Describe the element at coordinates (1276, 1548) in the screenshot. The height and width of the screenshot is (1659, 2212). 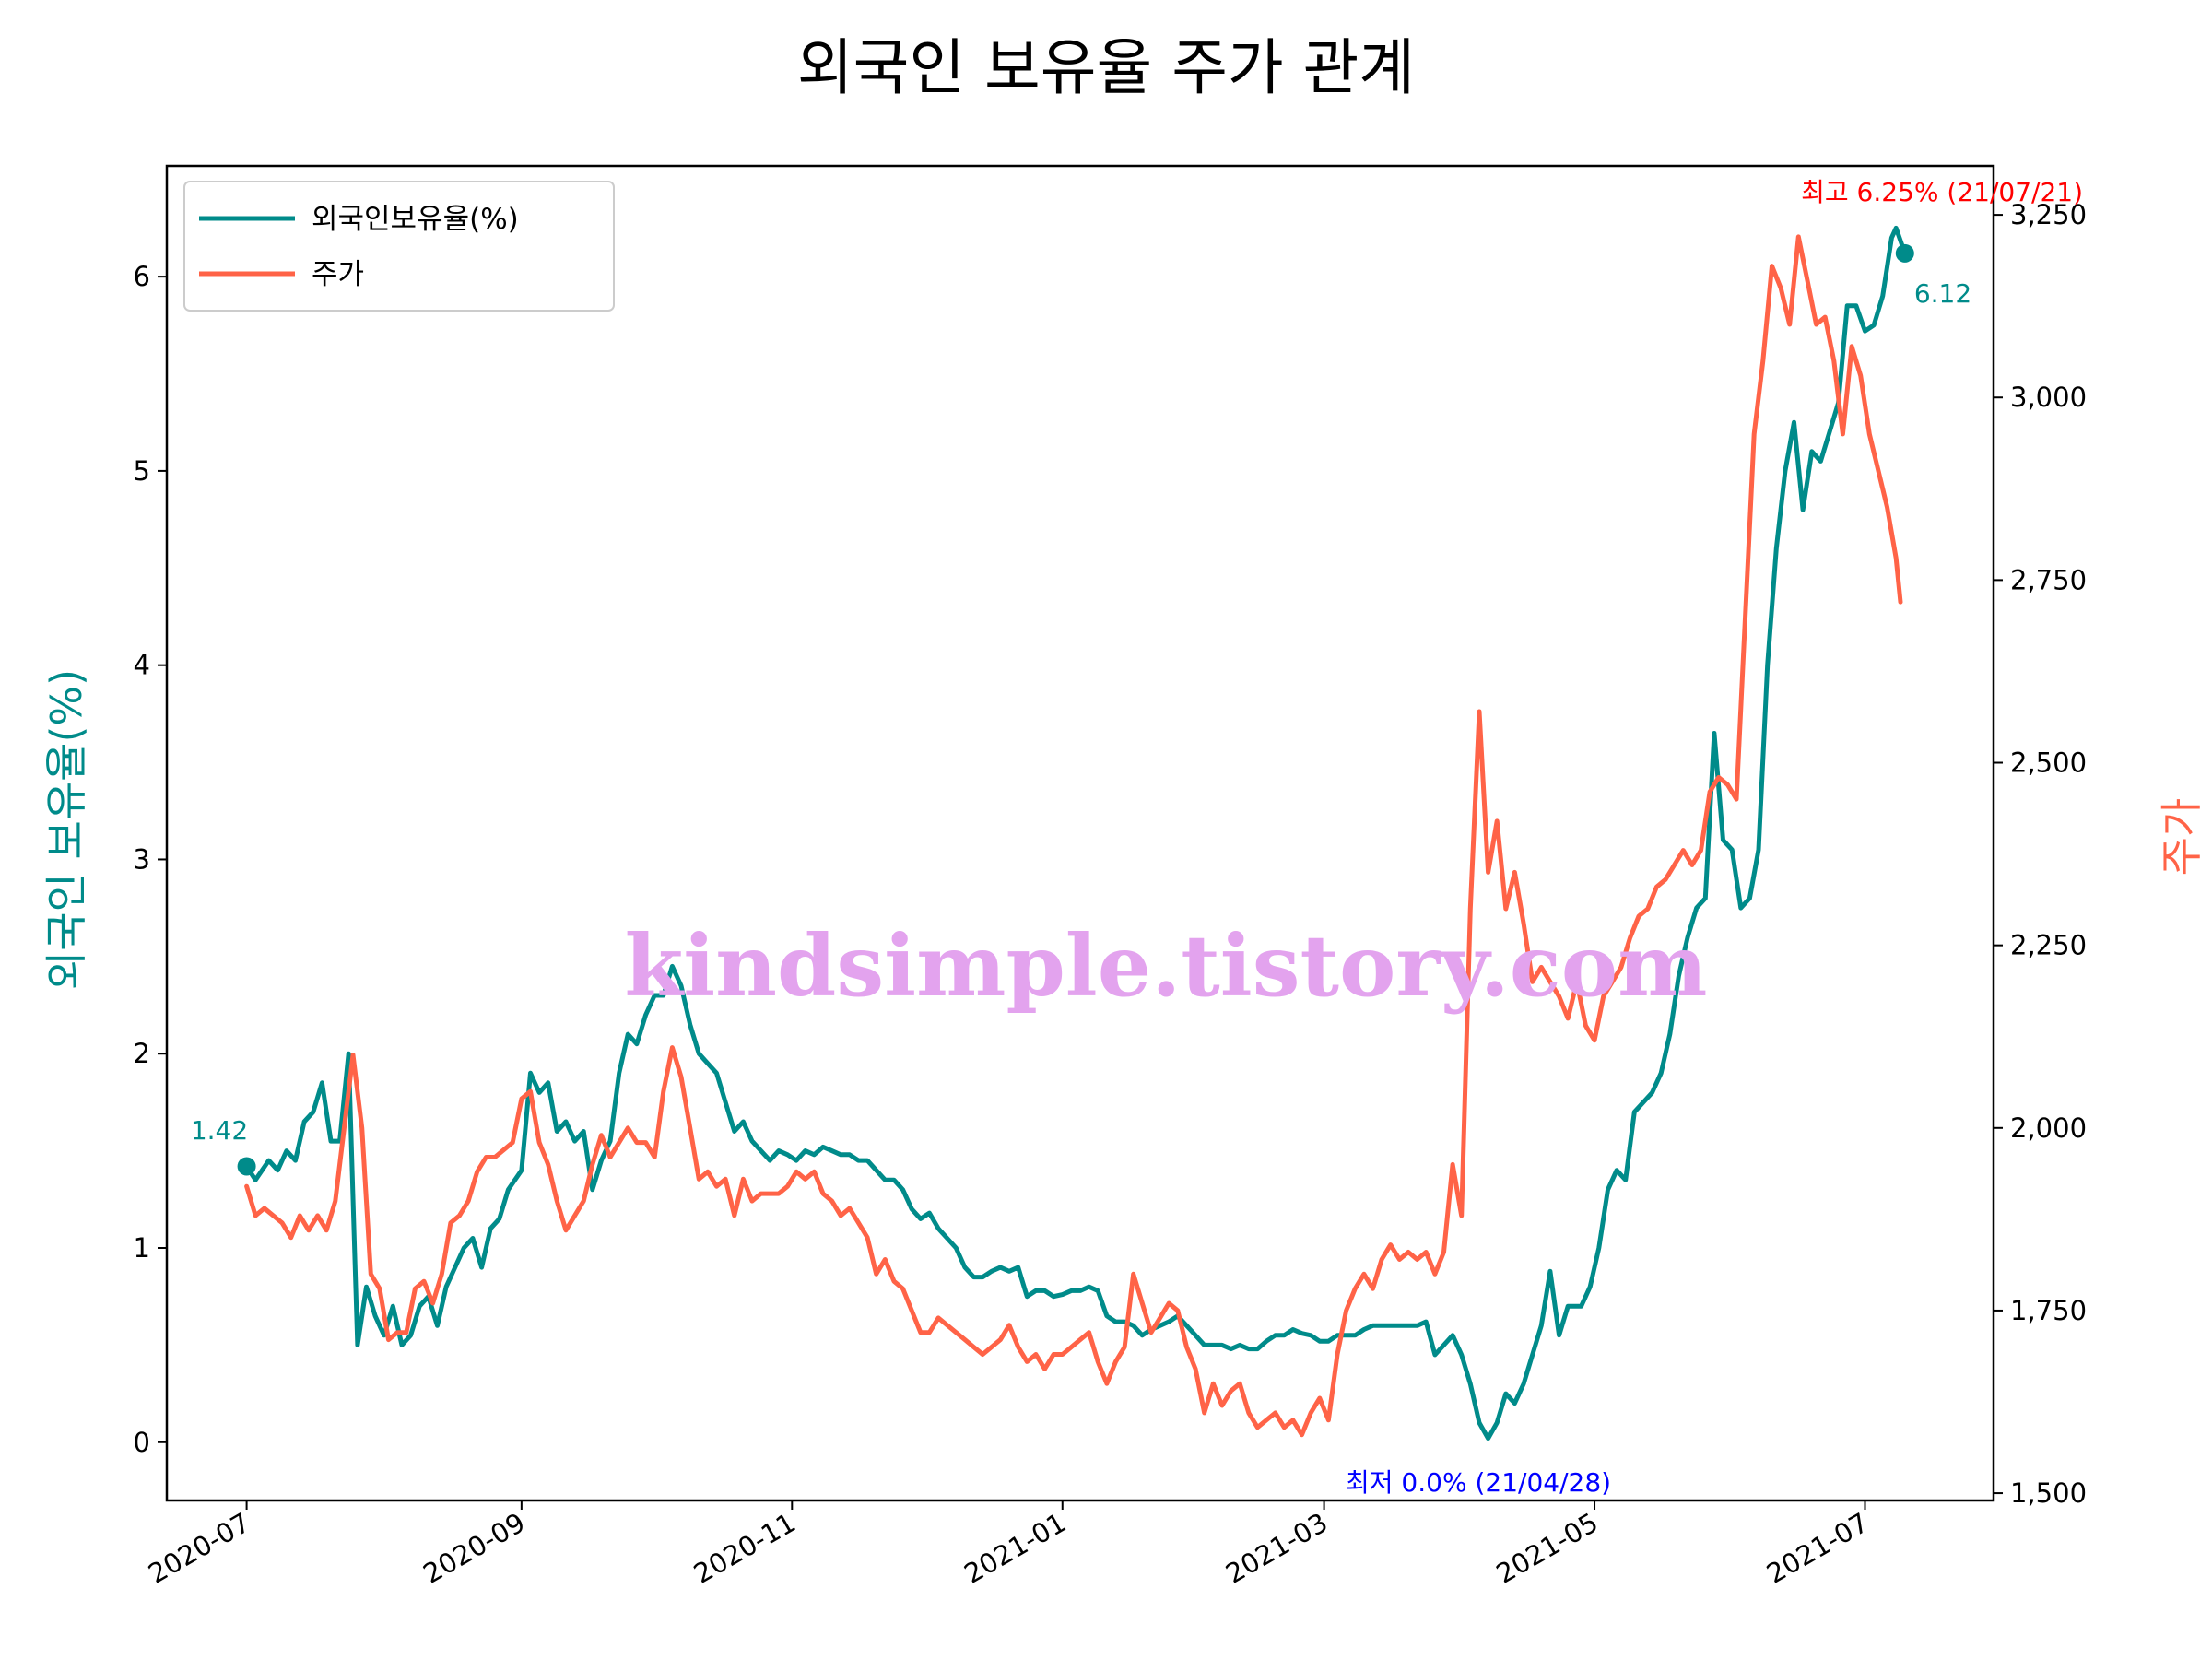
I see `x-tick-label: 2021-03` at that location.